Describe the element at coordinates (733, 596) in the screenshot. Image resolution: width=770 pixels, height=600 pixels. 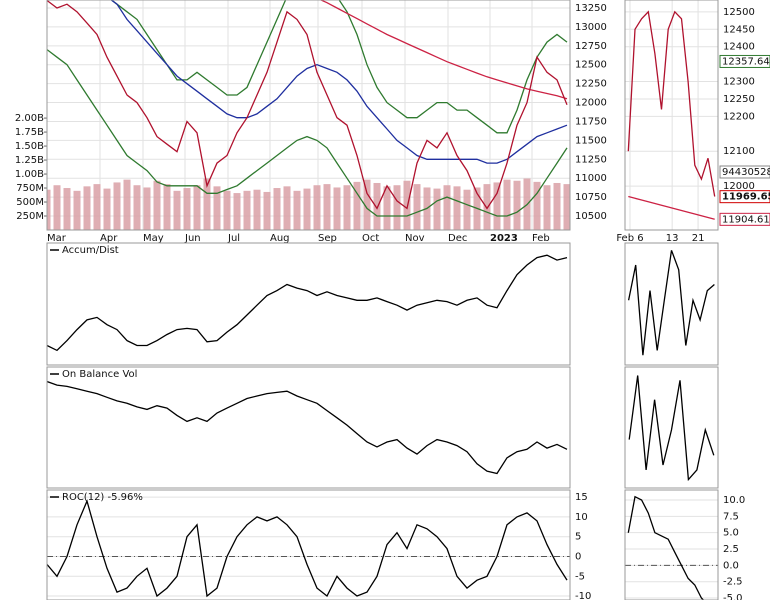
I see `y-tick-label: -5.0` at that location.